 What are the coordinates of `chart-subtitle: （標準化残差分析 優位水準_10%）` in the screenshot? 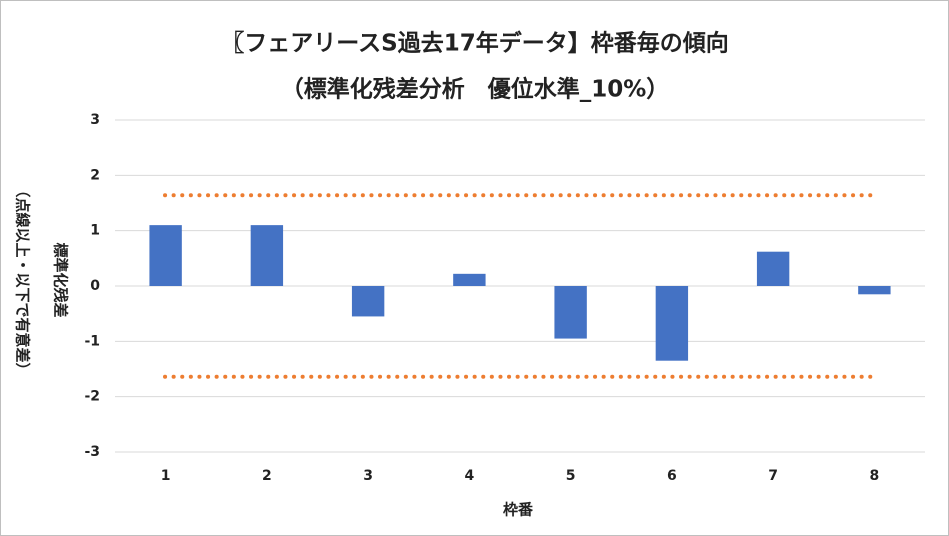 It's located at (475, 89).